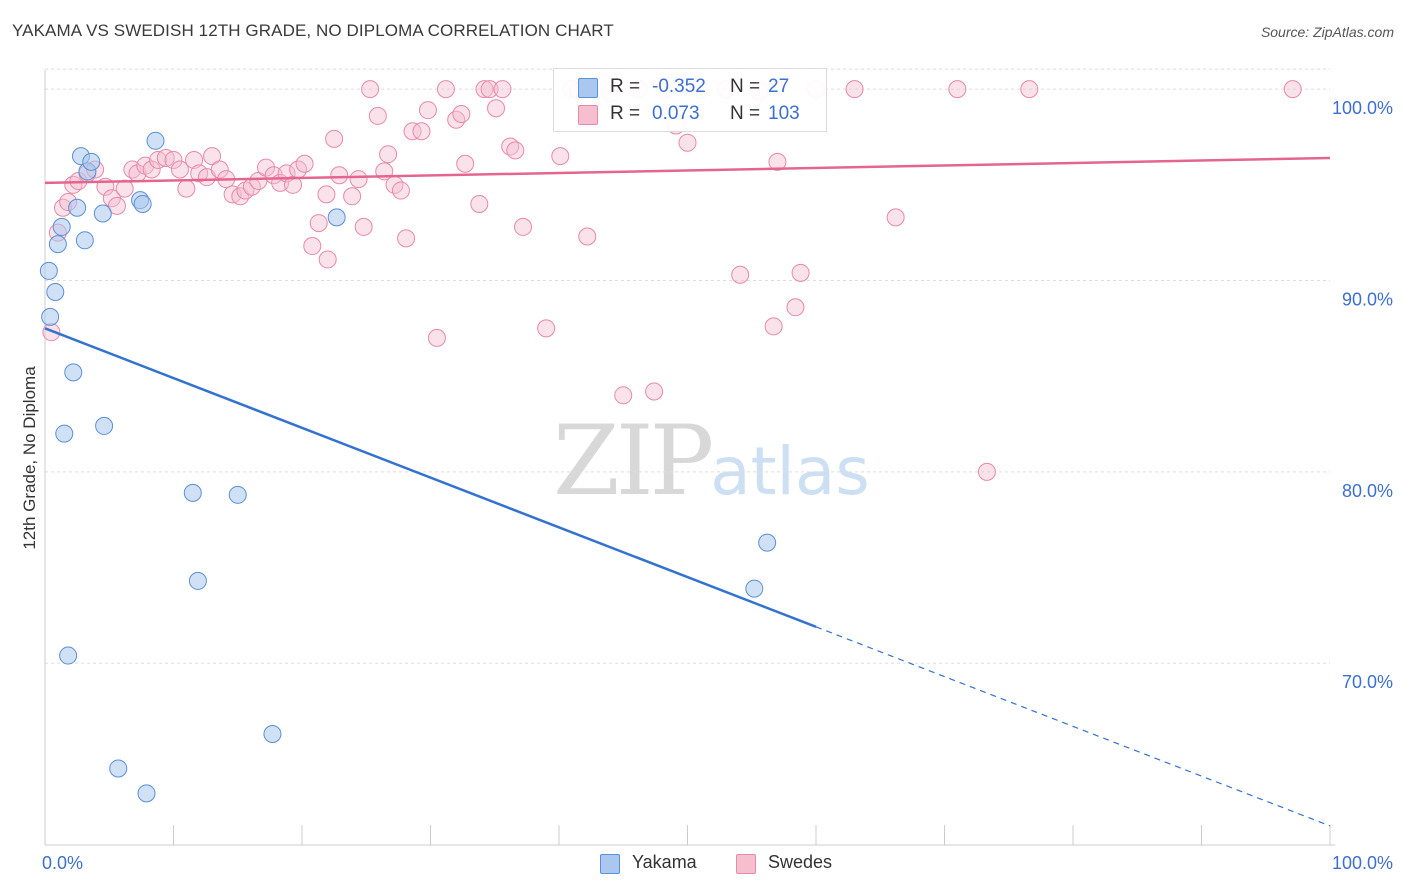 The height and width of the screenshot is (892, 1406). What do you see at coordinates (676, 113) in the screenshot?
I see `legend-r-value: 0.073` at bounding box center [676, 113].